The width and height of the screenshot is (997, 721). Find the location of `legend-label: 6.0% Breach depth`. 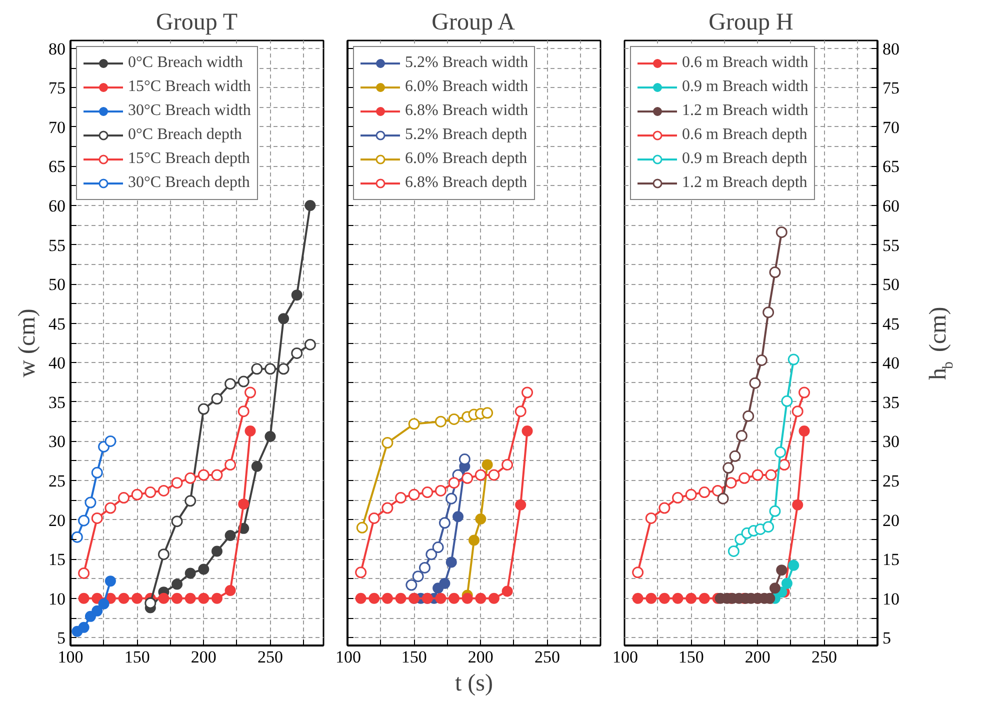

legend-label: 6.0% Breach depth is located at coordinates (466, 159).